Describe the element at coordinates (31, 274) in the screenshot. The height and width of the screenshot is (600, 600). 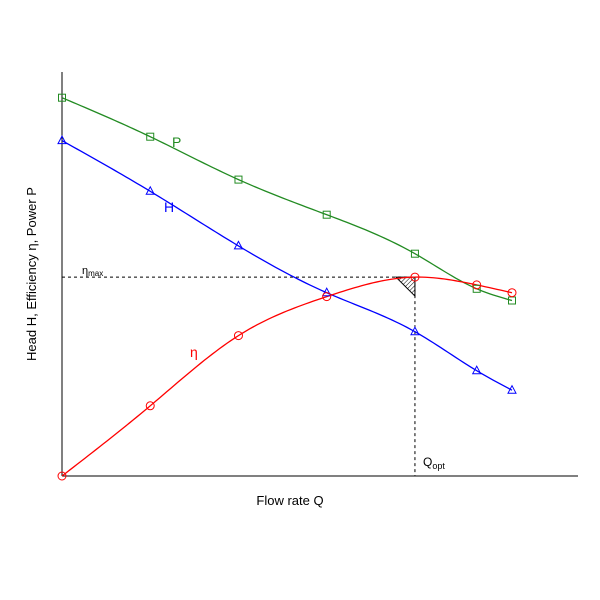
I see `y-axis-label: Head H, Efficiency η, Power P` at that location.